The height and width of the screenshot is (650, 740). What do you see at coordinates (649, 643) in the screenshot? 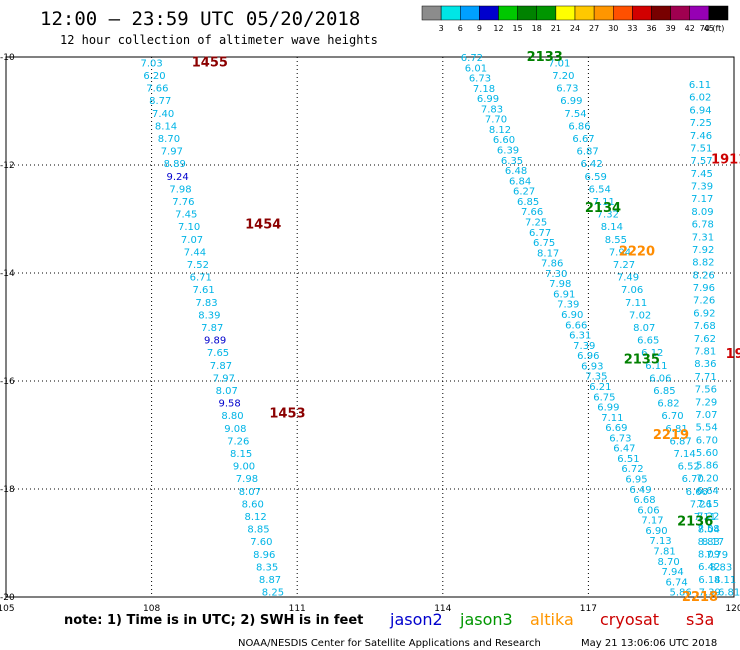
I see `footer-timestamp: May 21 13:06:06 UTC 2018` at bounding box center [649, 643].